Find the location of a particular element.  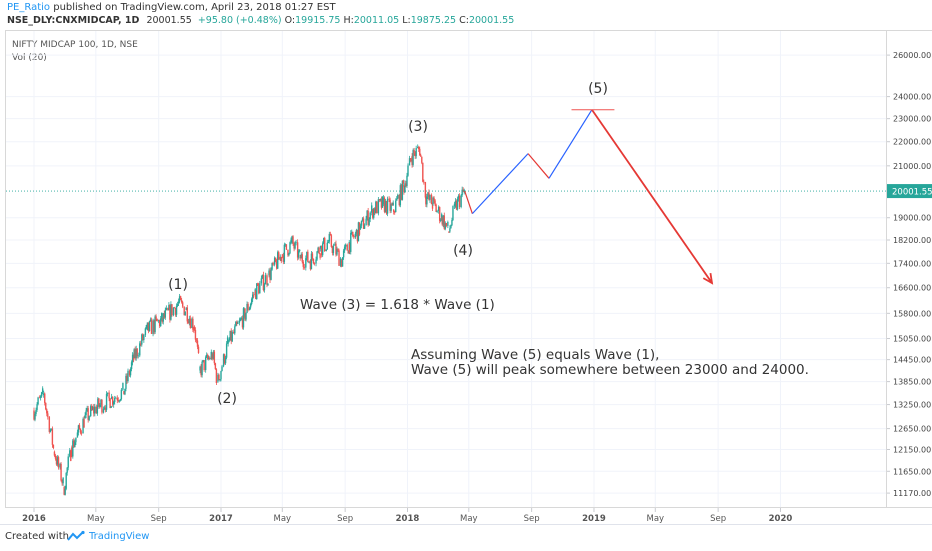

volume-legend: Vol (20) is located at coordinates (29, 58).